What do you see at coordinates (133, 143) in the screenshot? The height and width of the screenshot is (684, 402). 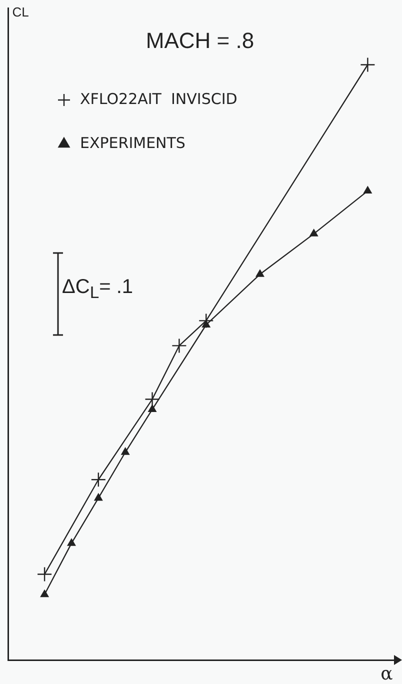 I see `legend-label: EXPERIMENTS` at bounding box center [133, 143].